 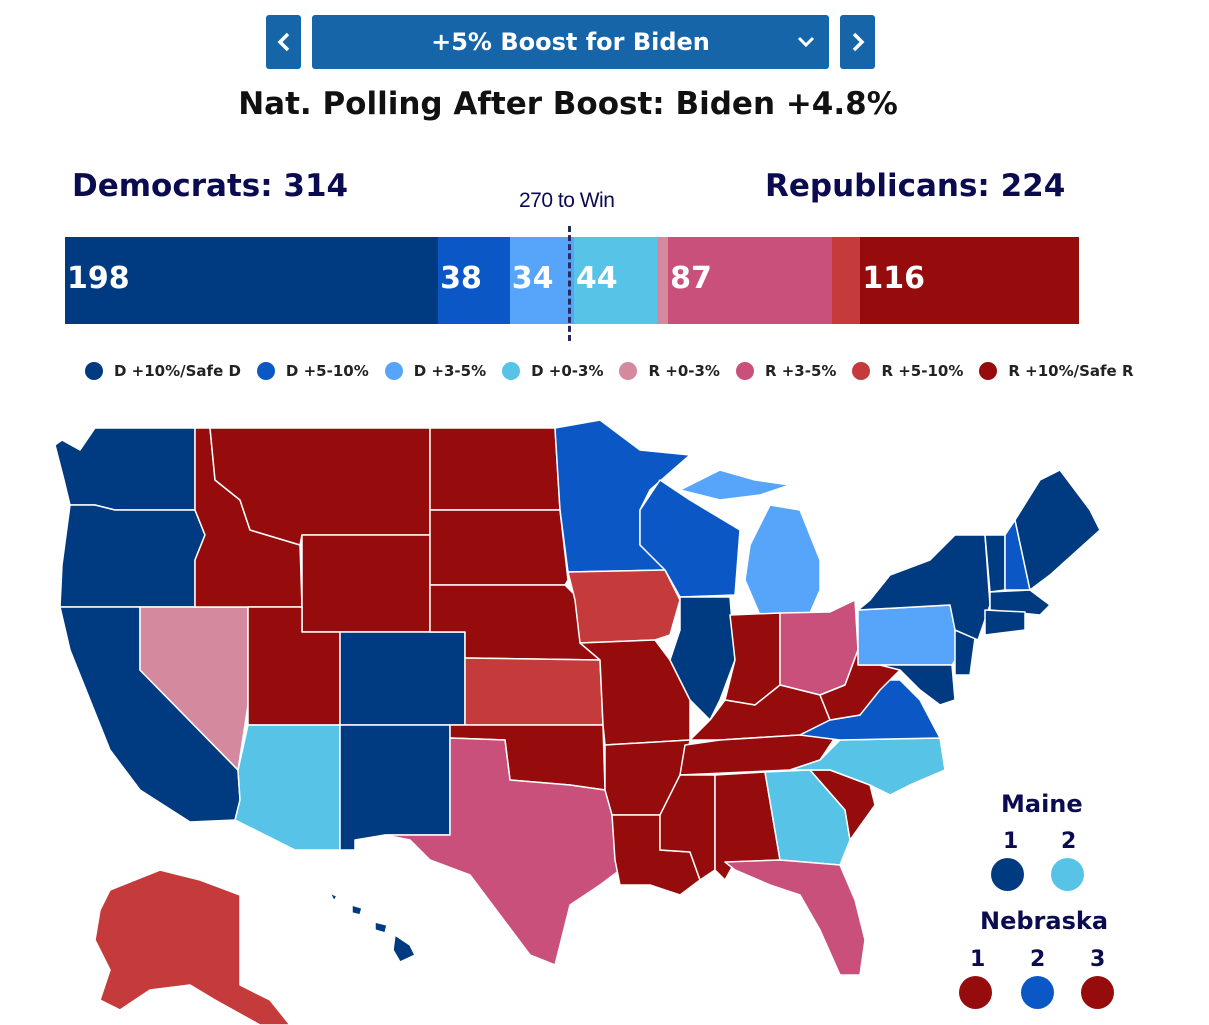 What do you see at coordinates (177, 371) in the screenshot?
I see `legend-label: D +10%/Safe D` at bounding box center [177, 371].